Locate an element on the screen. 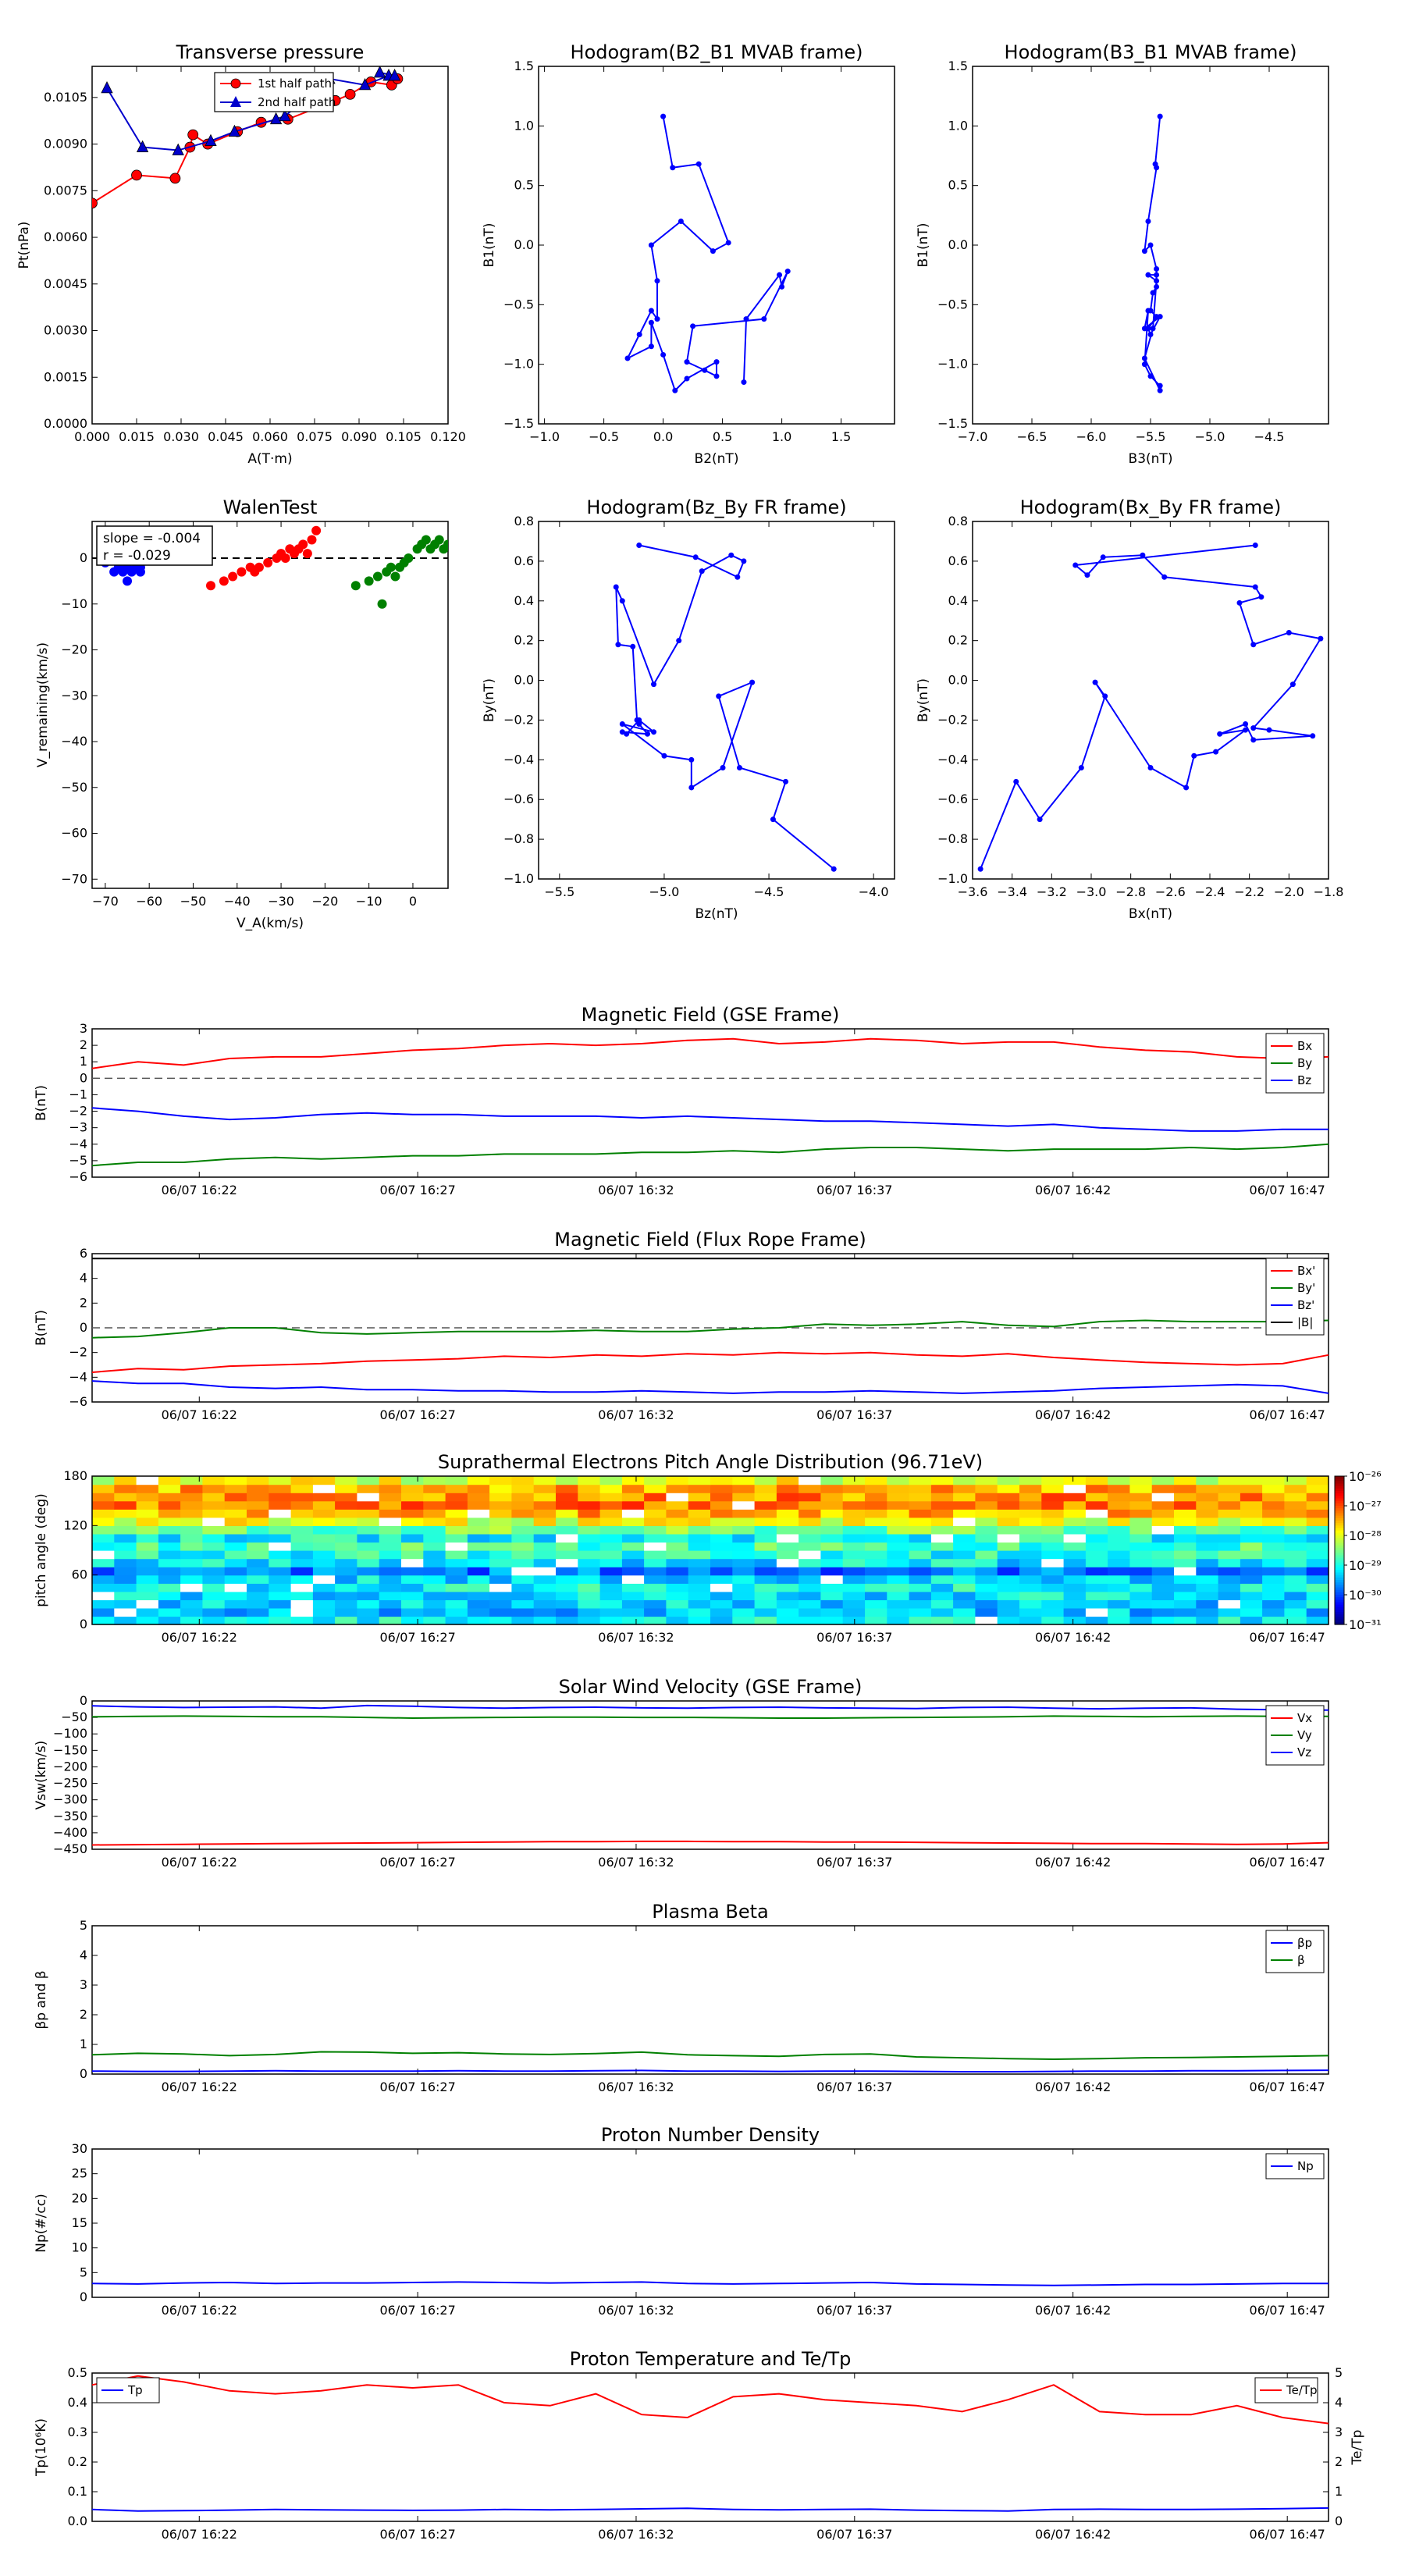  legend-box is located at coordinates (128, 2390).